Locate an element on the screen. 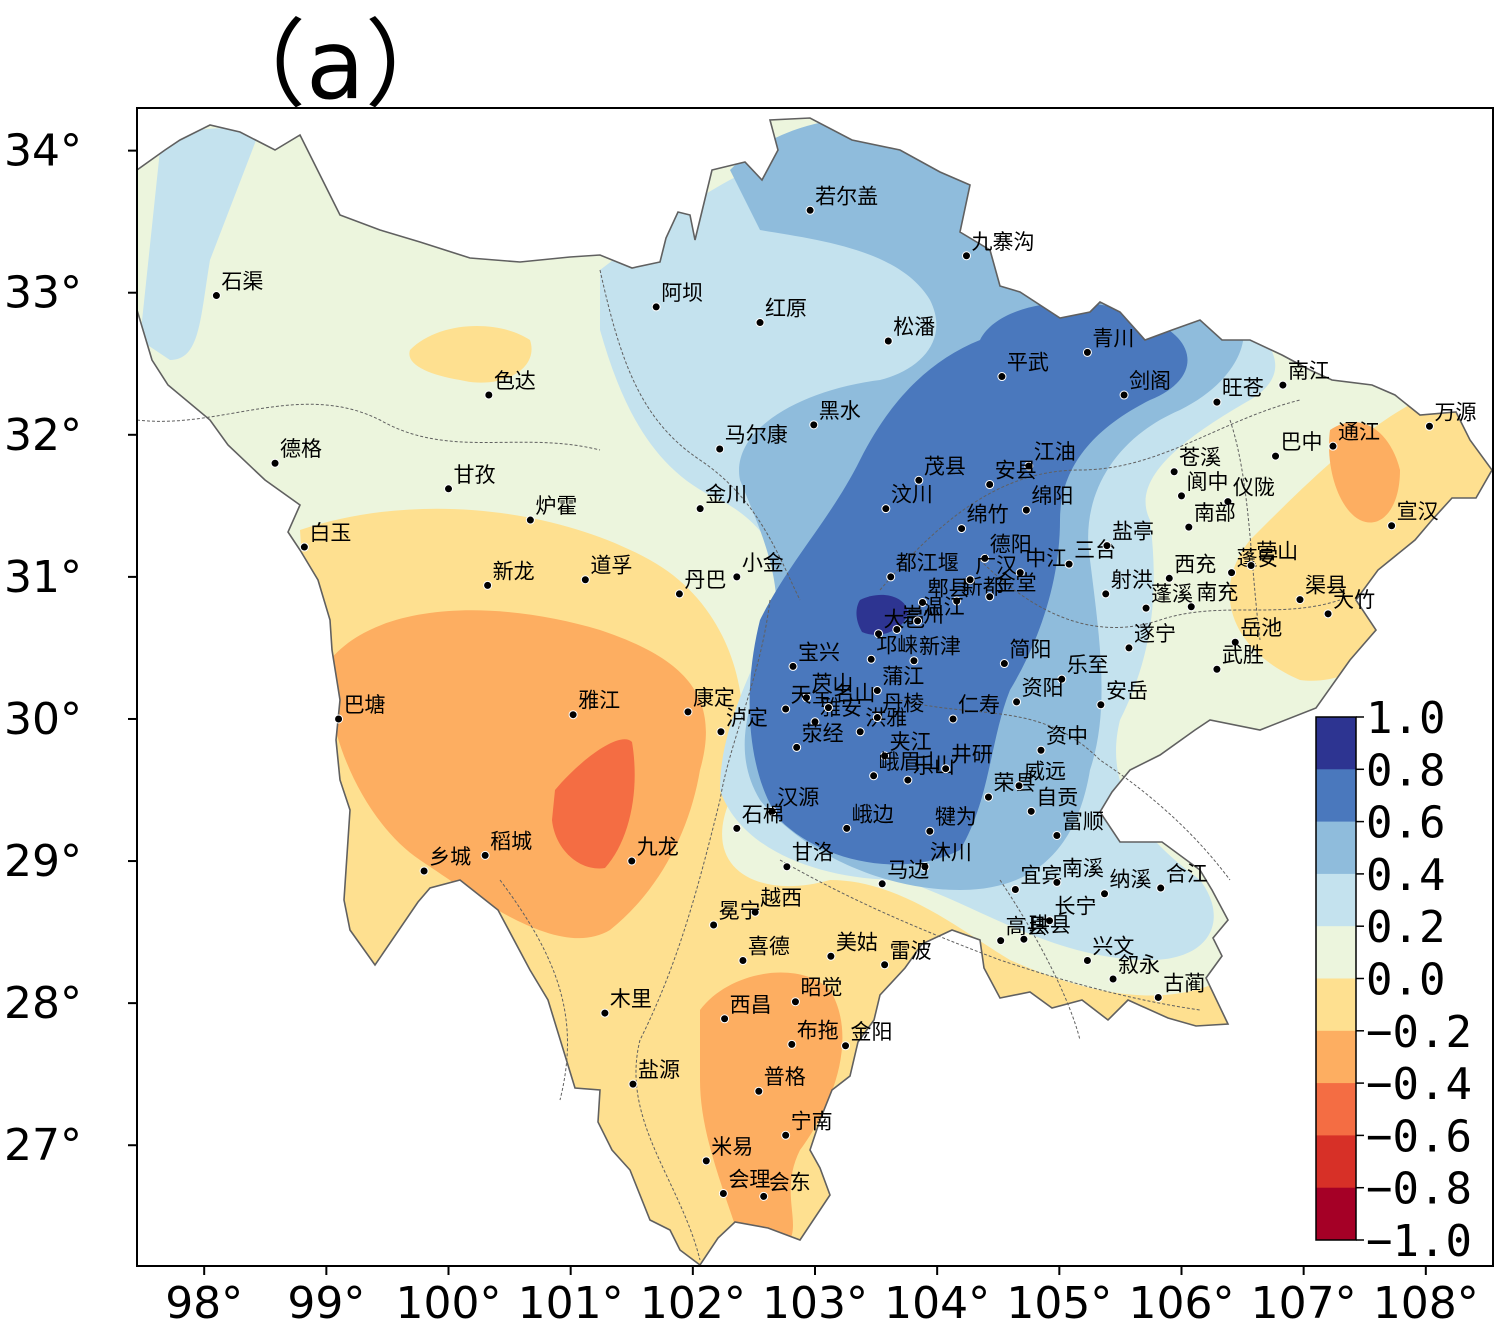  station-label: 岳池 is located at coordinates (1261, 628).